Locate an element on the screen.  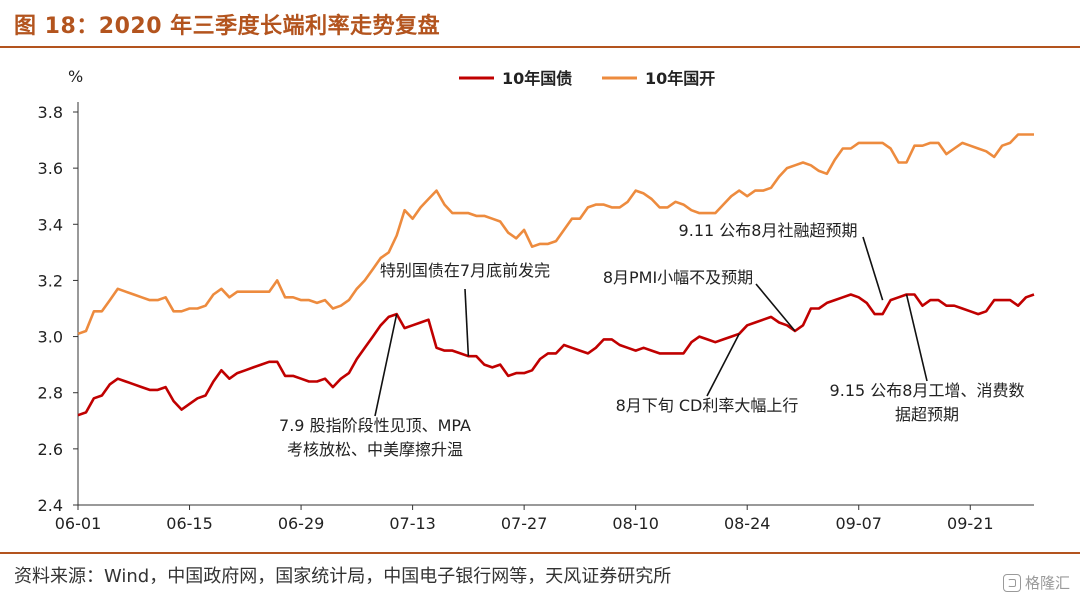
x-tick-label: 09-21 is located at coordinates (970, 523).